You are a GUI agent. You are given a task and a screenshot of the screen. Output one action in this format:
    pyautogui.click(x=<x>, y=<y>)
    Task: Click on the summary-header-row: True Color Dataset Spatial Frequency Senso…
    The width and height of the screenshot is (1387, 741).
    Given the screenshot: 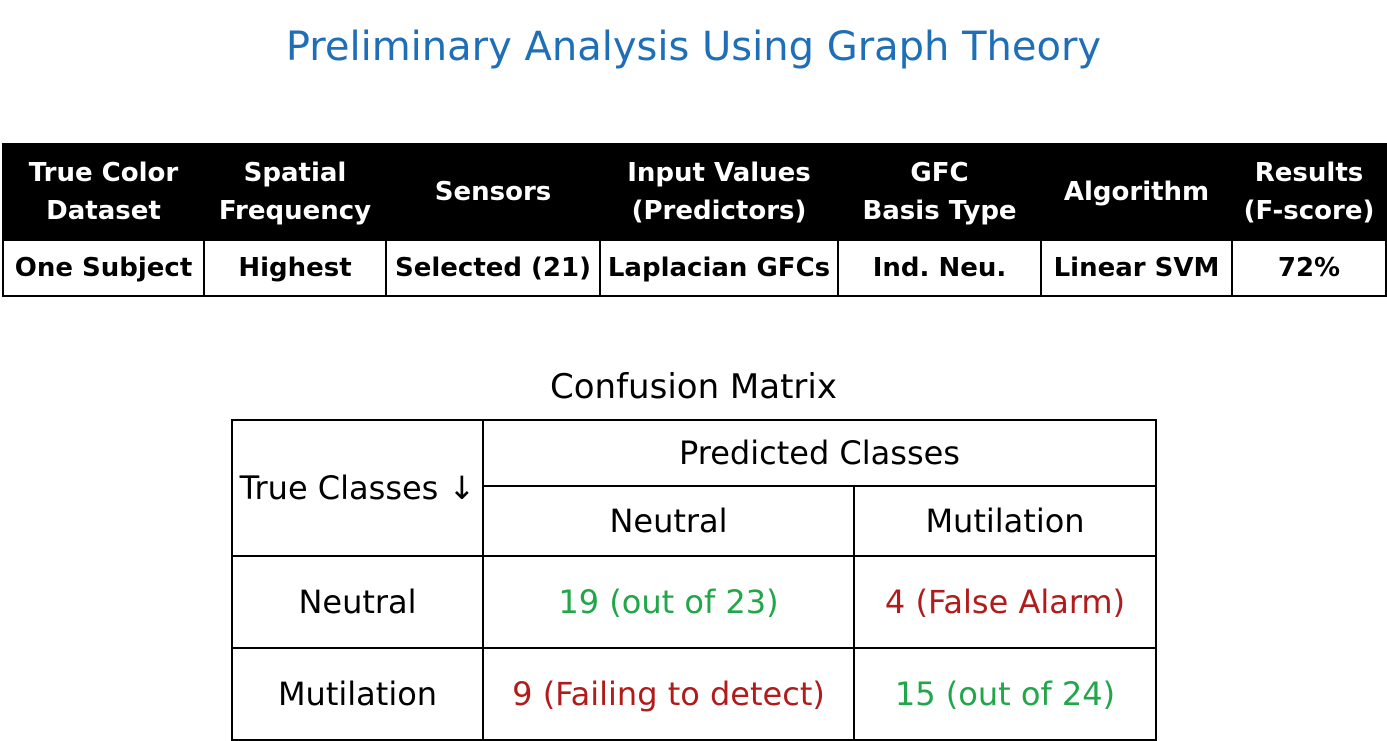 What is the action you would take?
    pyautogui.click(x=694, y=192)
    